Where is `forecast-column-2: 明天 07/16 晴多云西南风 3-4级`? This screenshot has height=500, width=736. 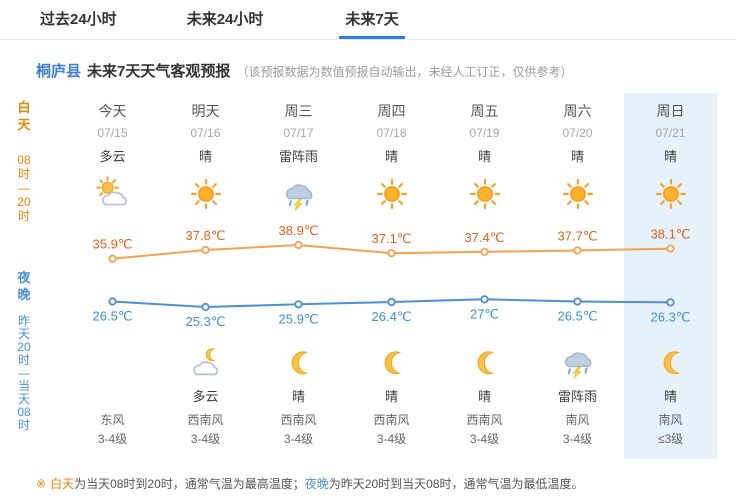
forecast-column-2: 明天 07/16 晴多云西南风 3-4级 is located at coordinates (205, 276).